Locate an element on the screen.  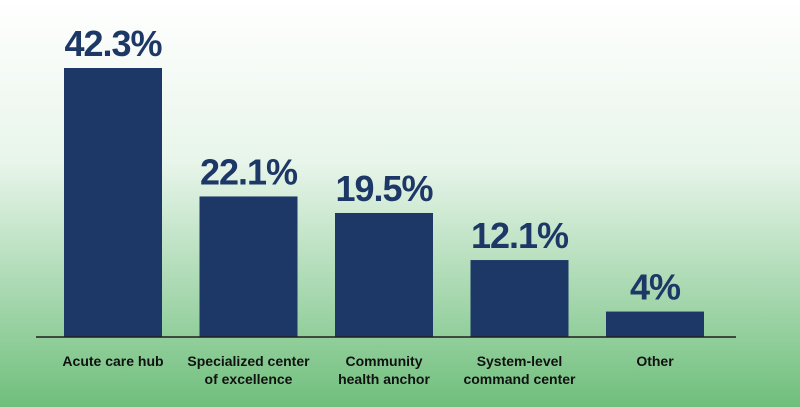
bar-value-label: 22.1% is located at coordinates (249, 171).